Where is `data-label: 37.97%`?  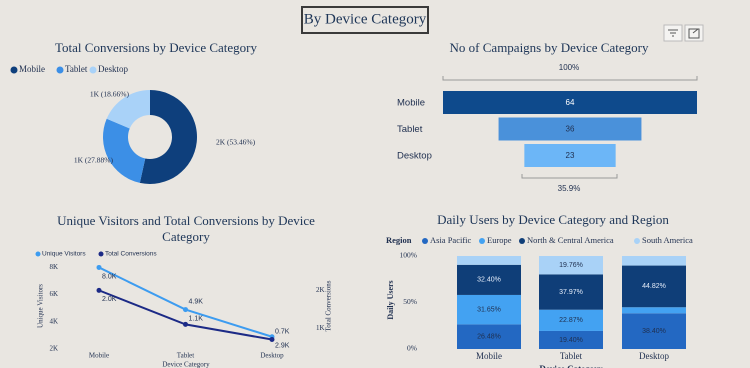
data-label: 37.97% is located at coordinates (571, 292).